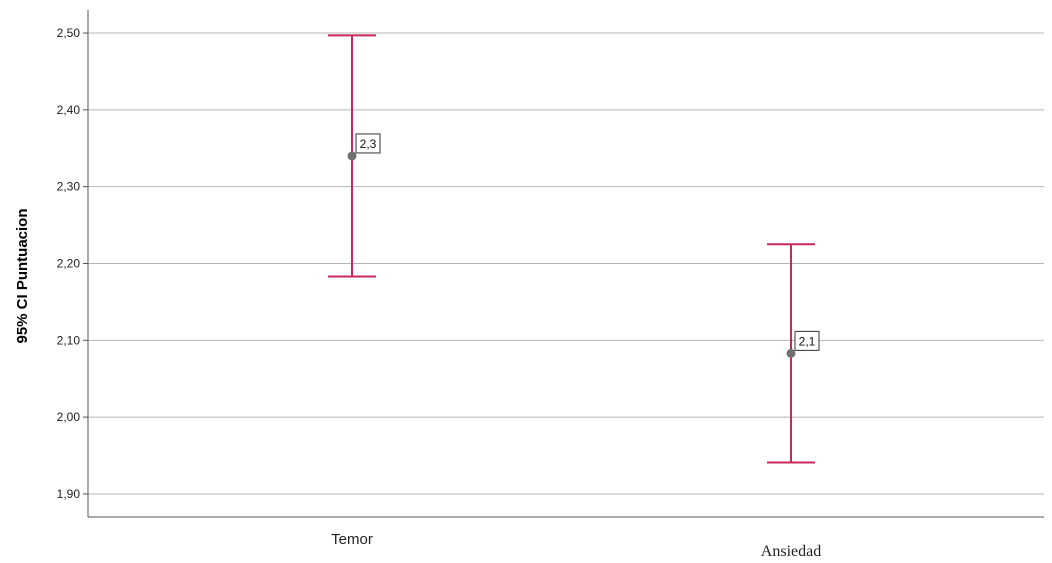  What do you see at coordinates (69, 187) in the screenshot?
I see `y-tick-label: 2,30` at bounding box center [69, 187].